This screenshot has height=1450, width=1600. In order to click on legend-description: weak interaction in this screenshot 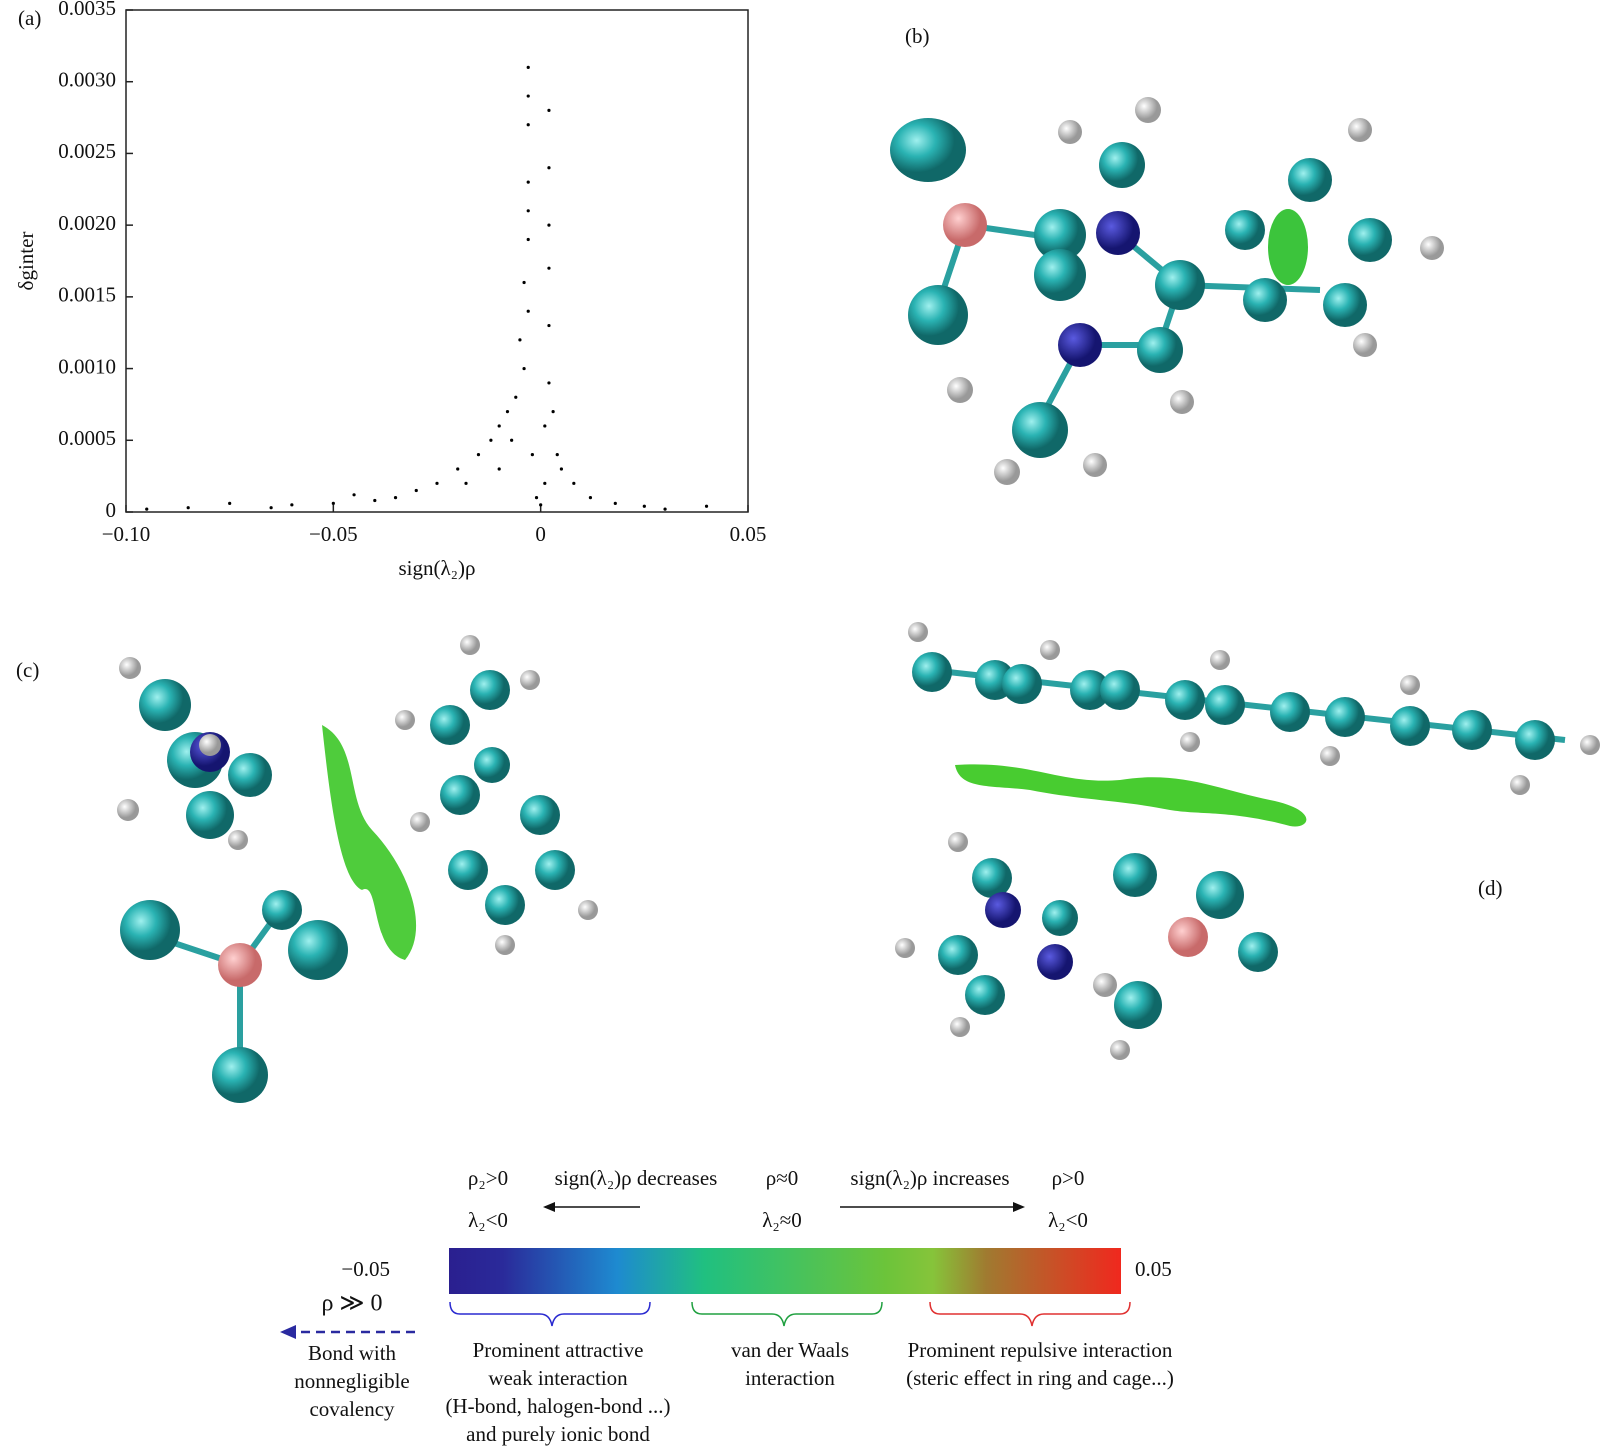, I will do `click(558, 1378)`.